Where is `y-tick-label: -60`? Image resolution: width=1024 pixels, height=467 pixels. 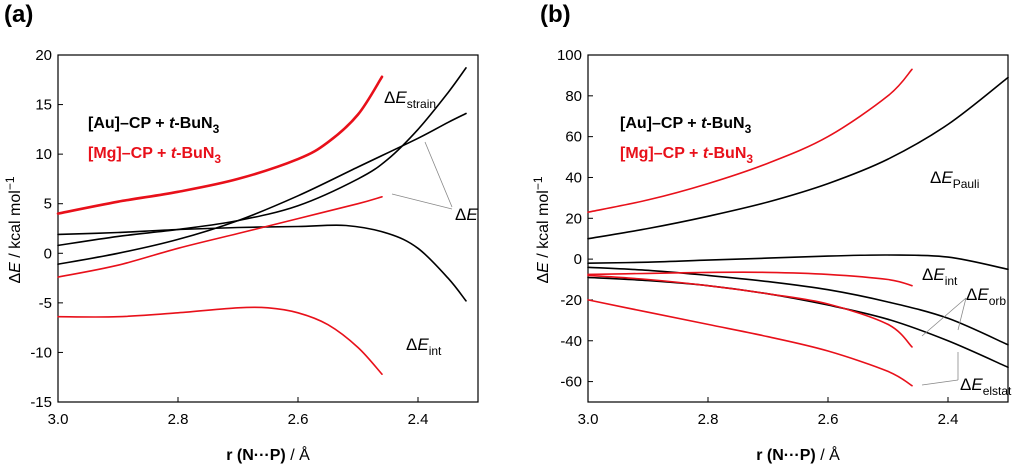 y-tick-label: -60 is located at coordinates (571, 382).